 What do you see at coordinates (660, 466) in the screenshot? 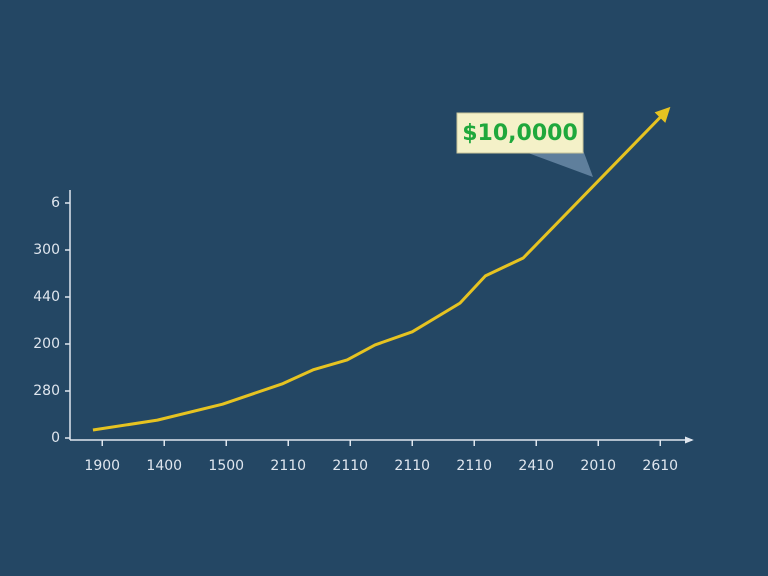
I see `x-tick-label: 2610` at bounding box center [660, 466].